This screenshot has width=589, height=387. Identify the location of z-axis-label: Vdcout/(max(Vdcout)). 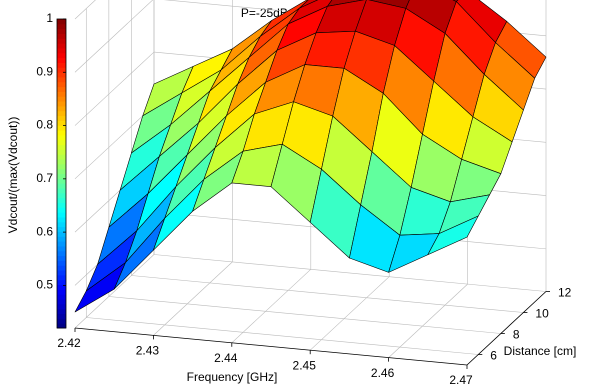
(13, 175).